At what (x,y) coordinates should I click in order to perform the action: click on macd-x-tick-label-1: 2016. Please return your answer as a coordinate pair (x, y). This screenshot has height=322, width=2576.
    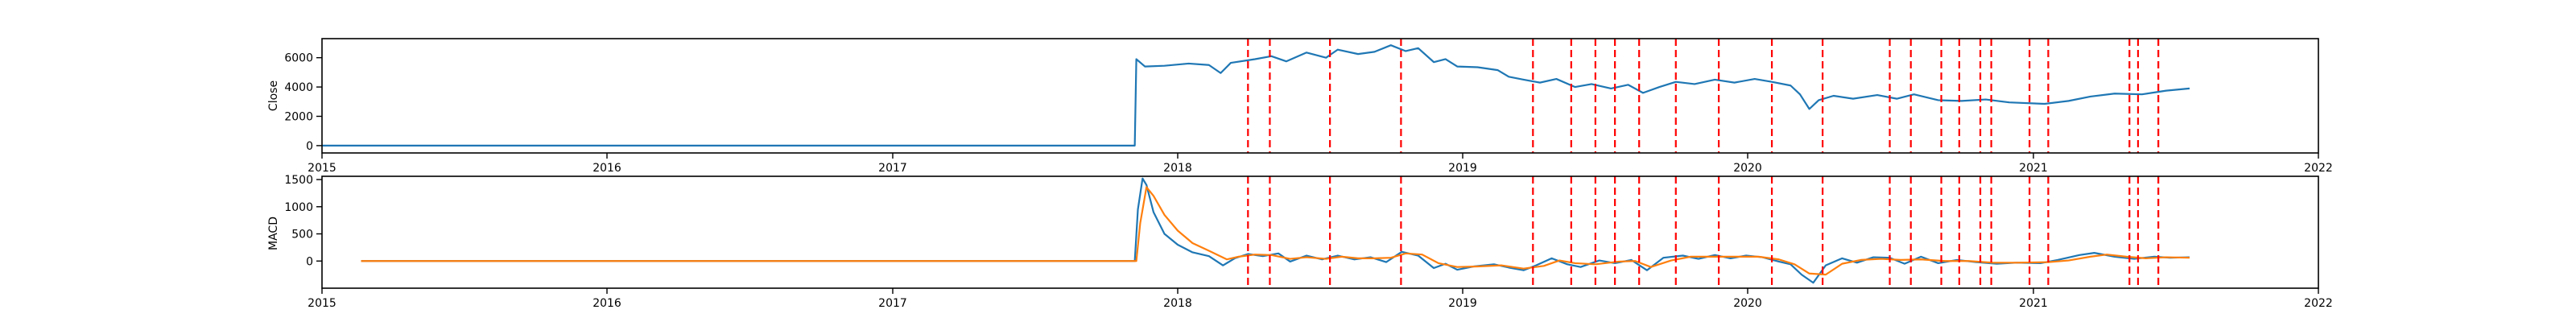
    Looking at the image, I should click on (606, 303).